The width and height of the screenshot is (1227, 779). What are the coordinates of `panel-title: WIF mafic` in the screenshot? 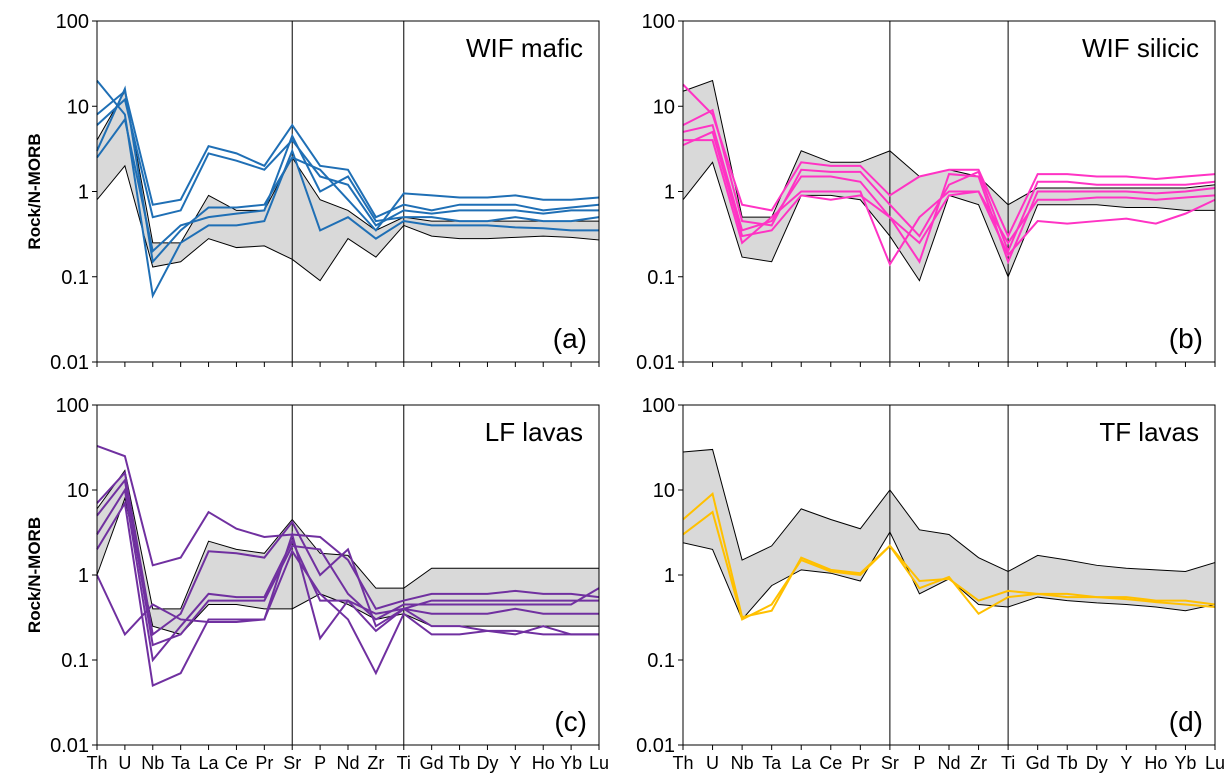 It's located at (524, 48).